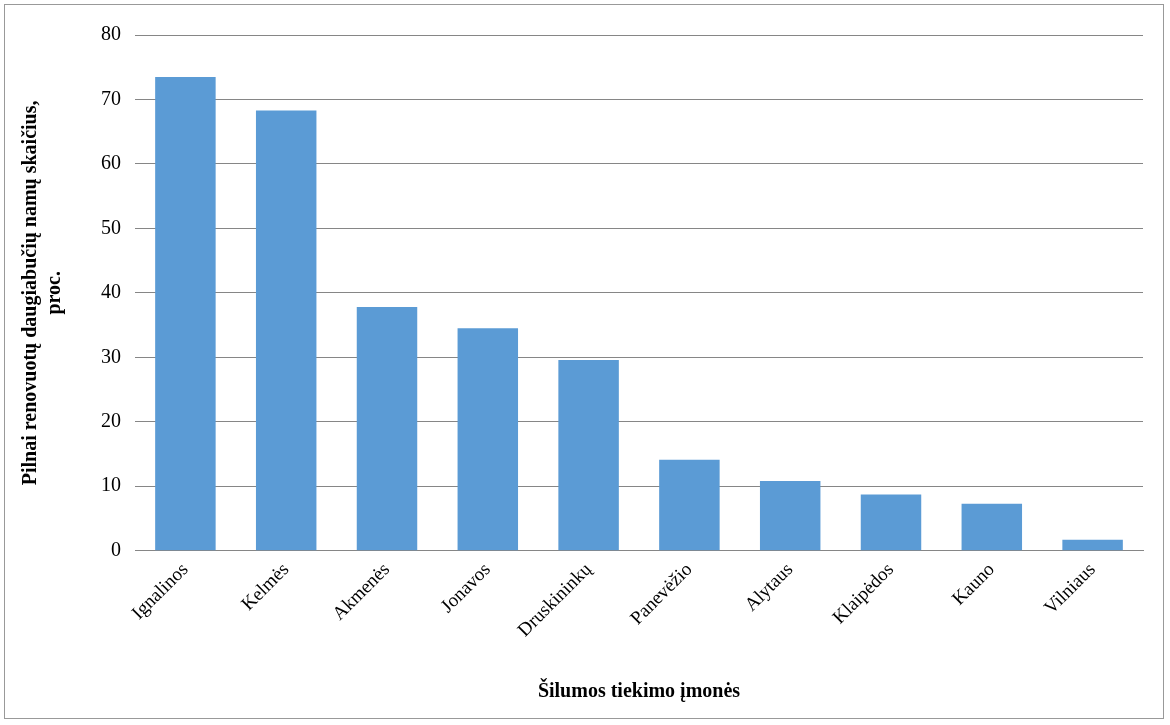 Image resolution: width=1170 pixels, height=725 pixels. I want to click on y-tick-label: 80, so click(111, 33).